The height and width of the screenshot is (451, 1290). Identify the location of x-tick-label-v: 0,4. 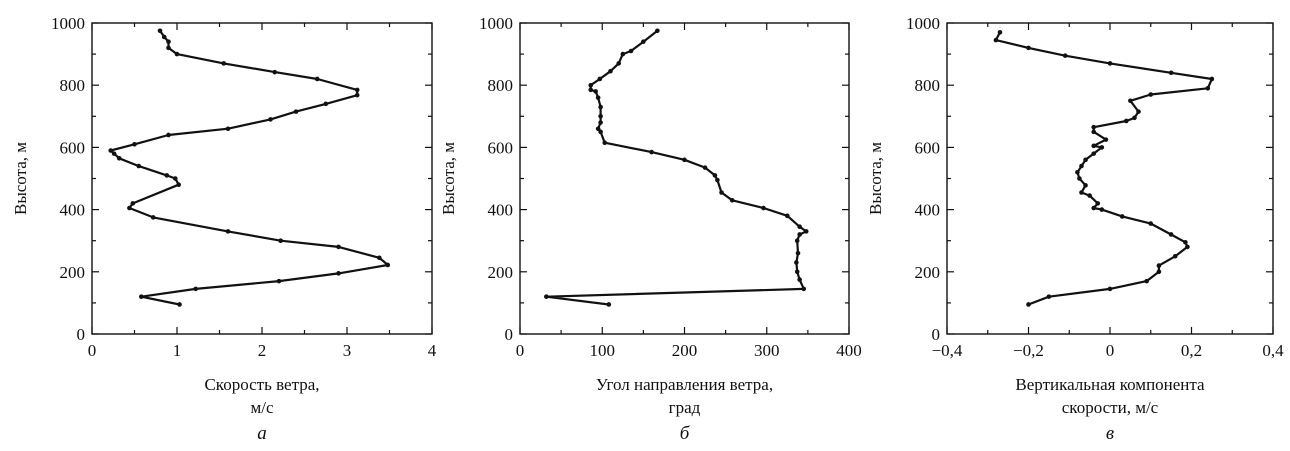
(1273, 350).